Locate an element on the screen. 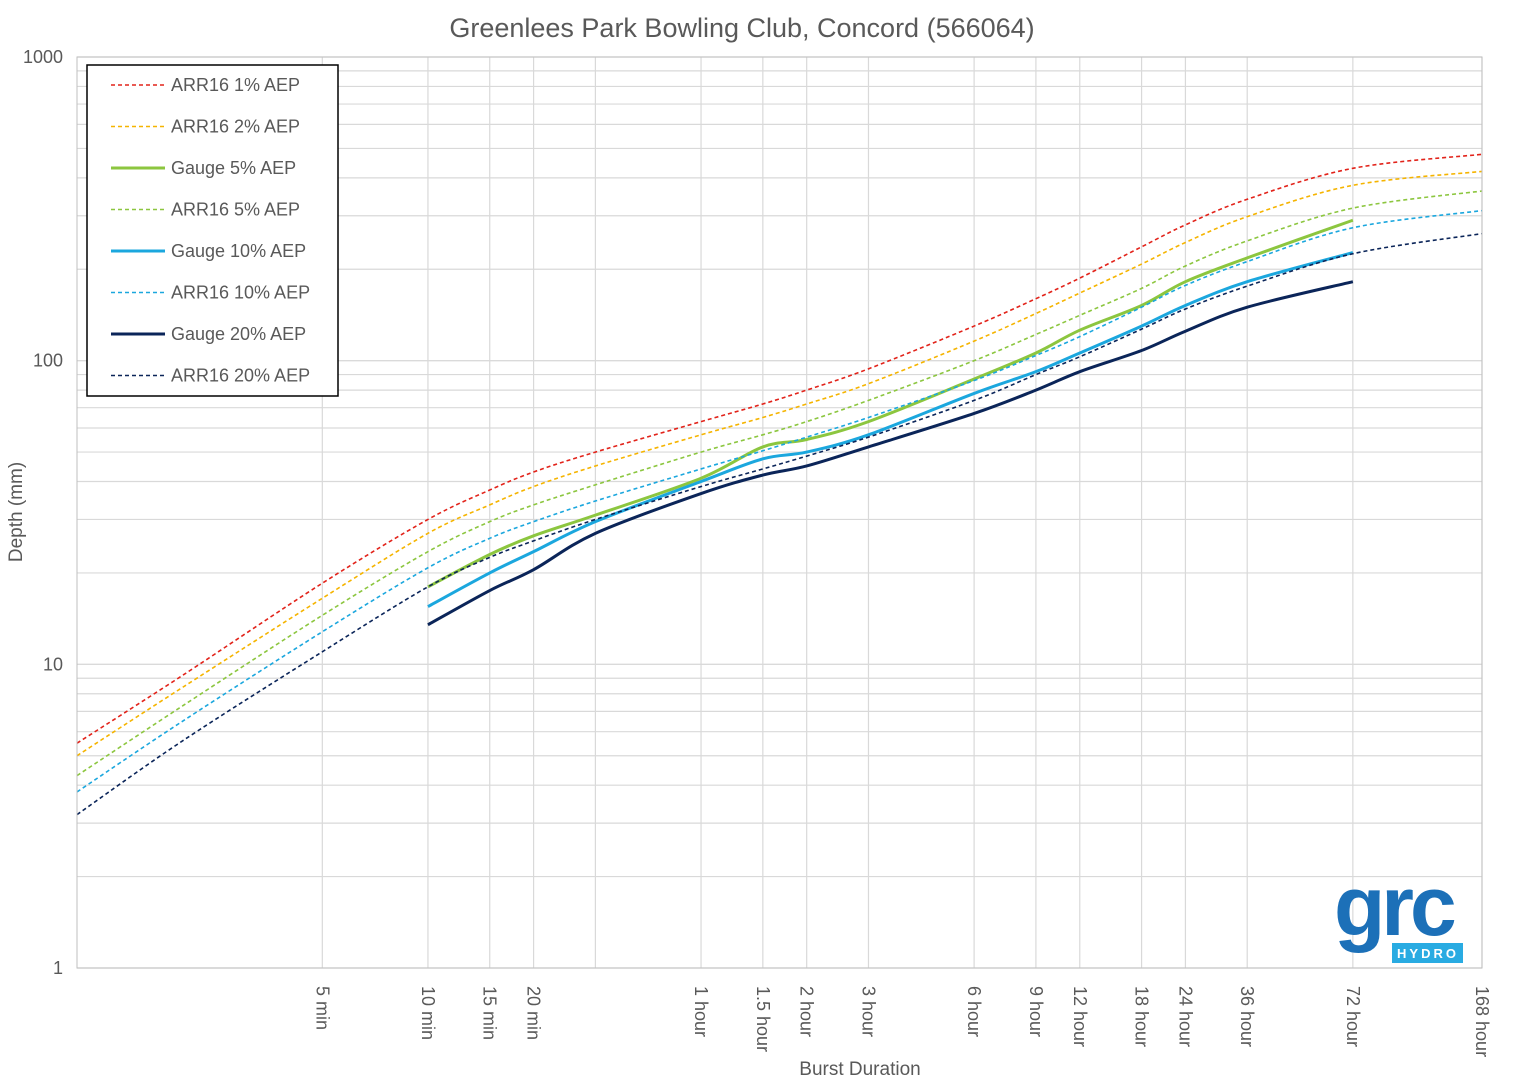 The image size is (1527, 1085). legend-label: ARR16 5% AEP is located at coordinates (235, 210).